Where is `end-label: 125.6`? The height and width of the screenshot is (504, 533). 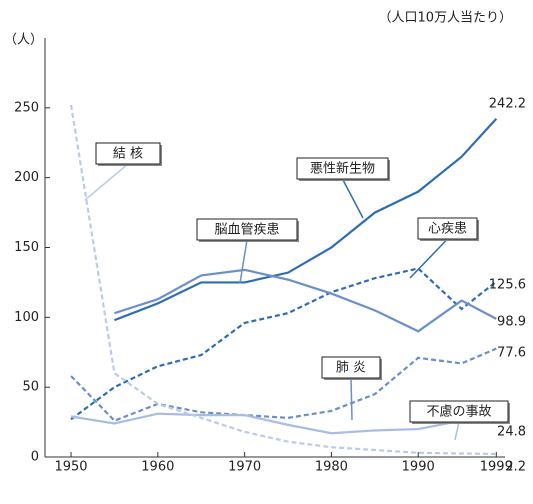
end-label: 125.6 is located at coordinates (507, 285).